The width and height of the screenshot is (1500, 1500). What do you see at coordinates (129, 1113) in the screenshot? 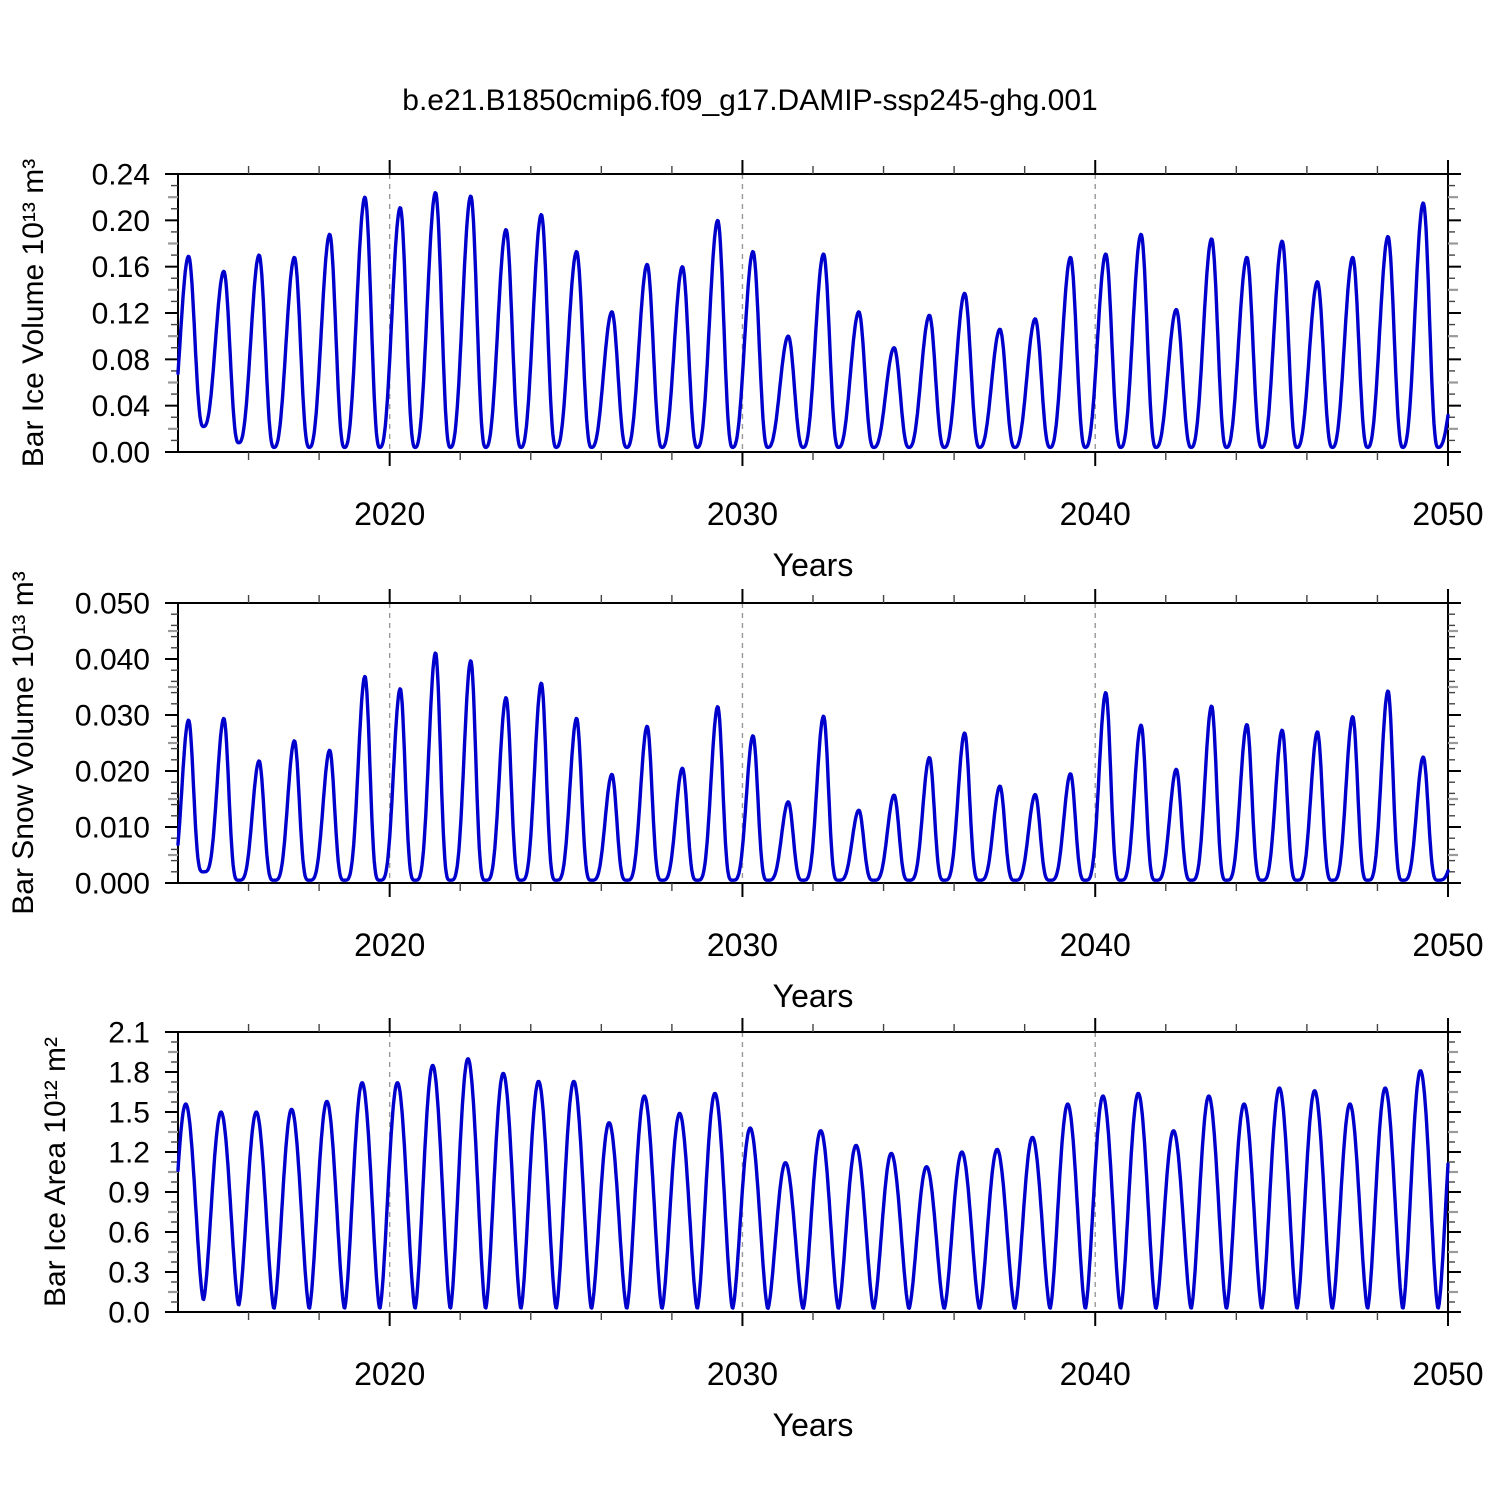
I see `y-tick-label: 1.5` at bounding box center [129, 1113].